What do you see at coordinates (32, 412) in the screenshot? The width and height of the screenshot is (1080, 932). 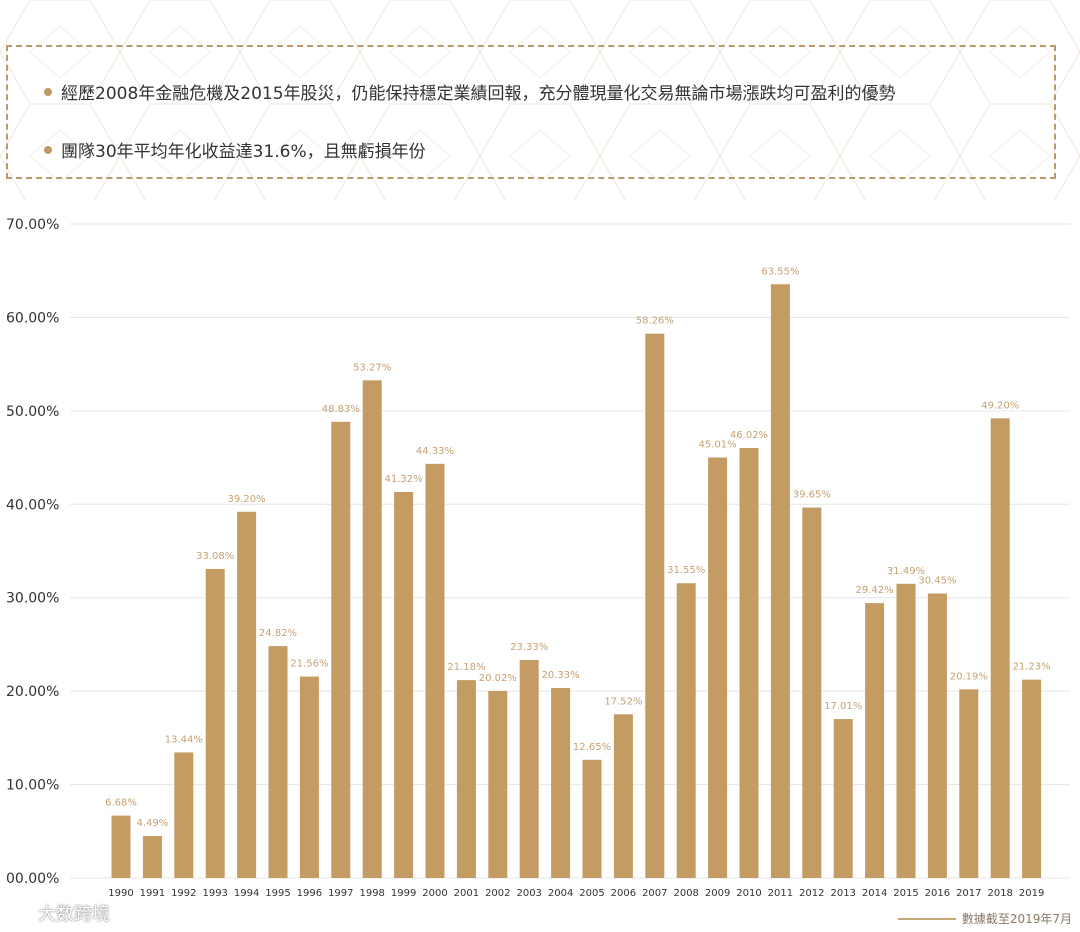 I see `y-tick-label: 50.00%` at bounding box center [32, 412].